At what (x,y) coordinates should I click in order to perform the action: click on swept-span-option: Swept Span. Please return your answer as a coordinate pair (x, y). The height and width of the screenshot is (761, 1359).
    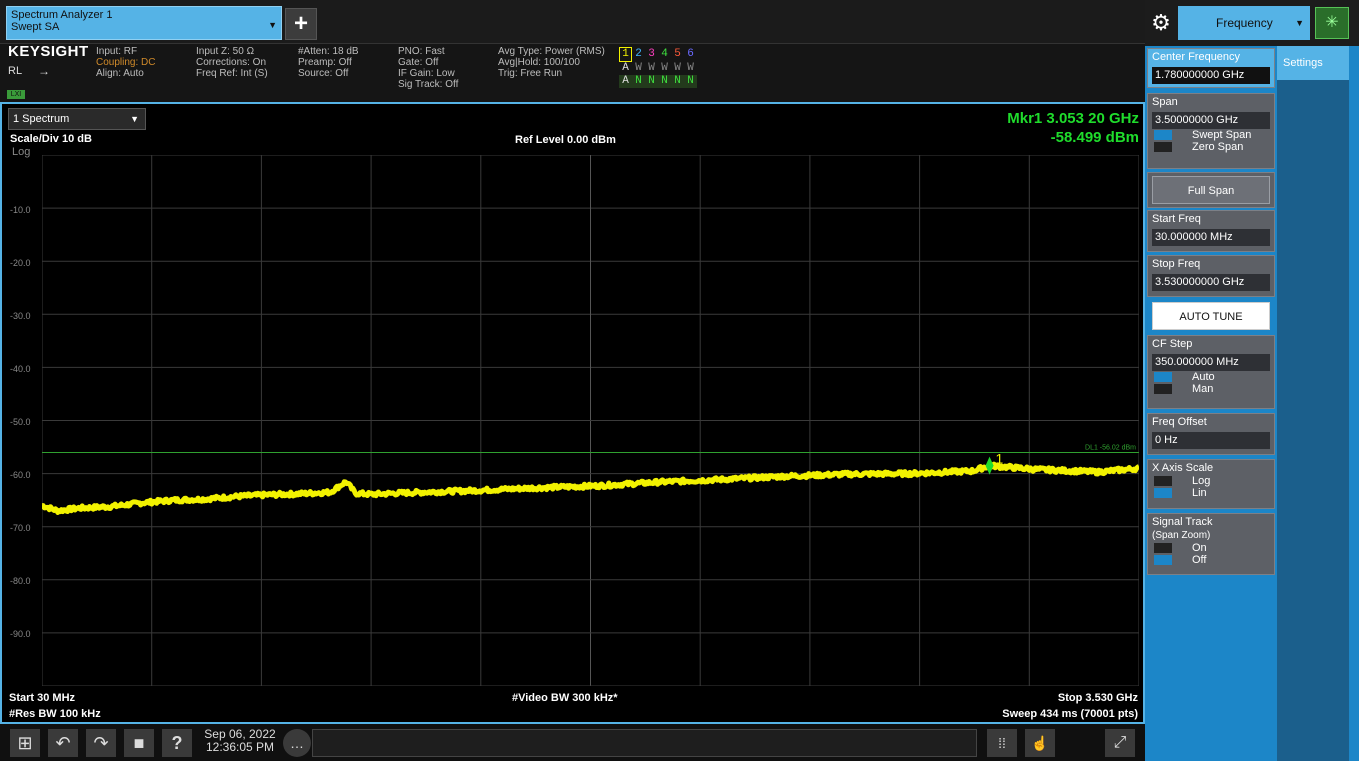
    Looking at the image, I should click on (1211, 135).